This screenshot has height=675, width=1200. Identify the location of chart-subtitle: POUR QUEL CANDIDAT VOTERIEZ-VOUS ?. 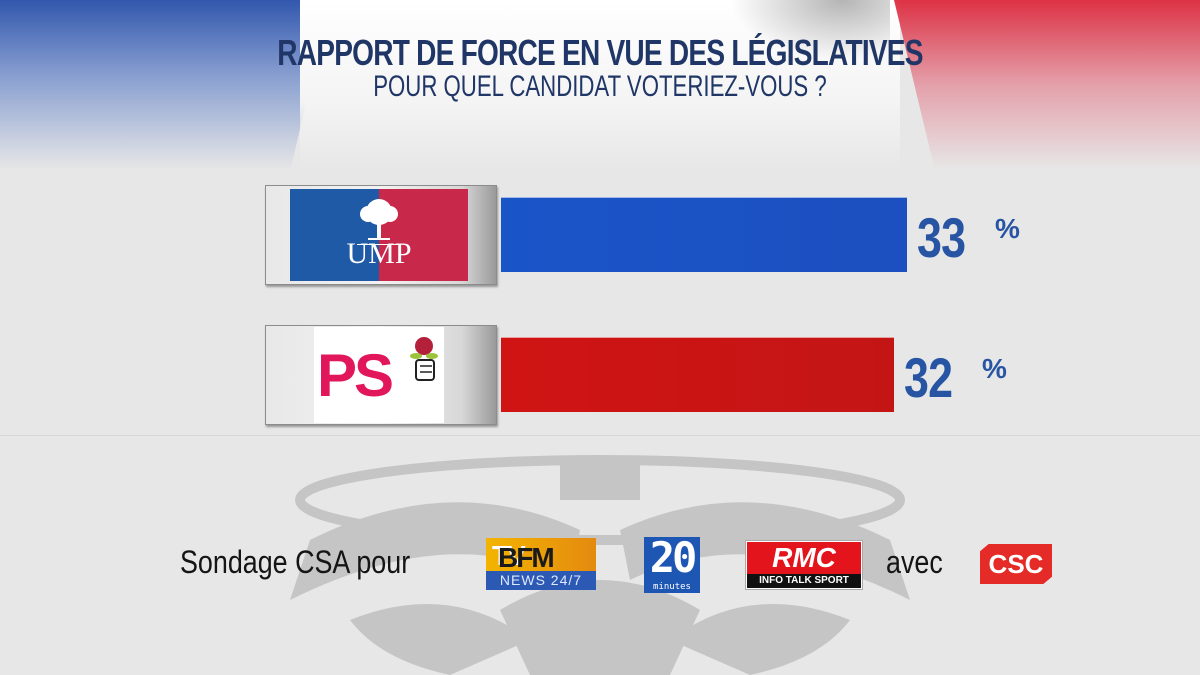
(600, 86).